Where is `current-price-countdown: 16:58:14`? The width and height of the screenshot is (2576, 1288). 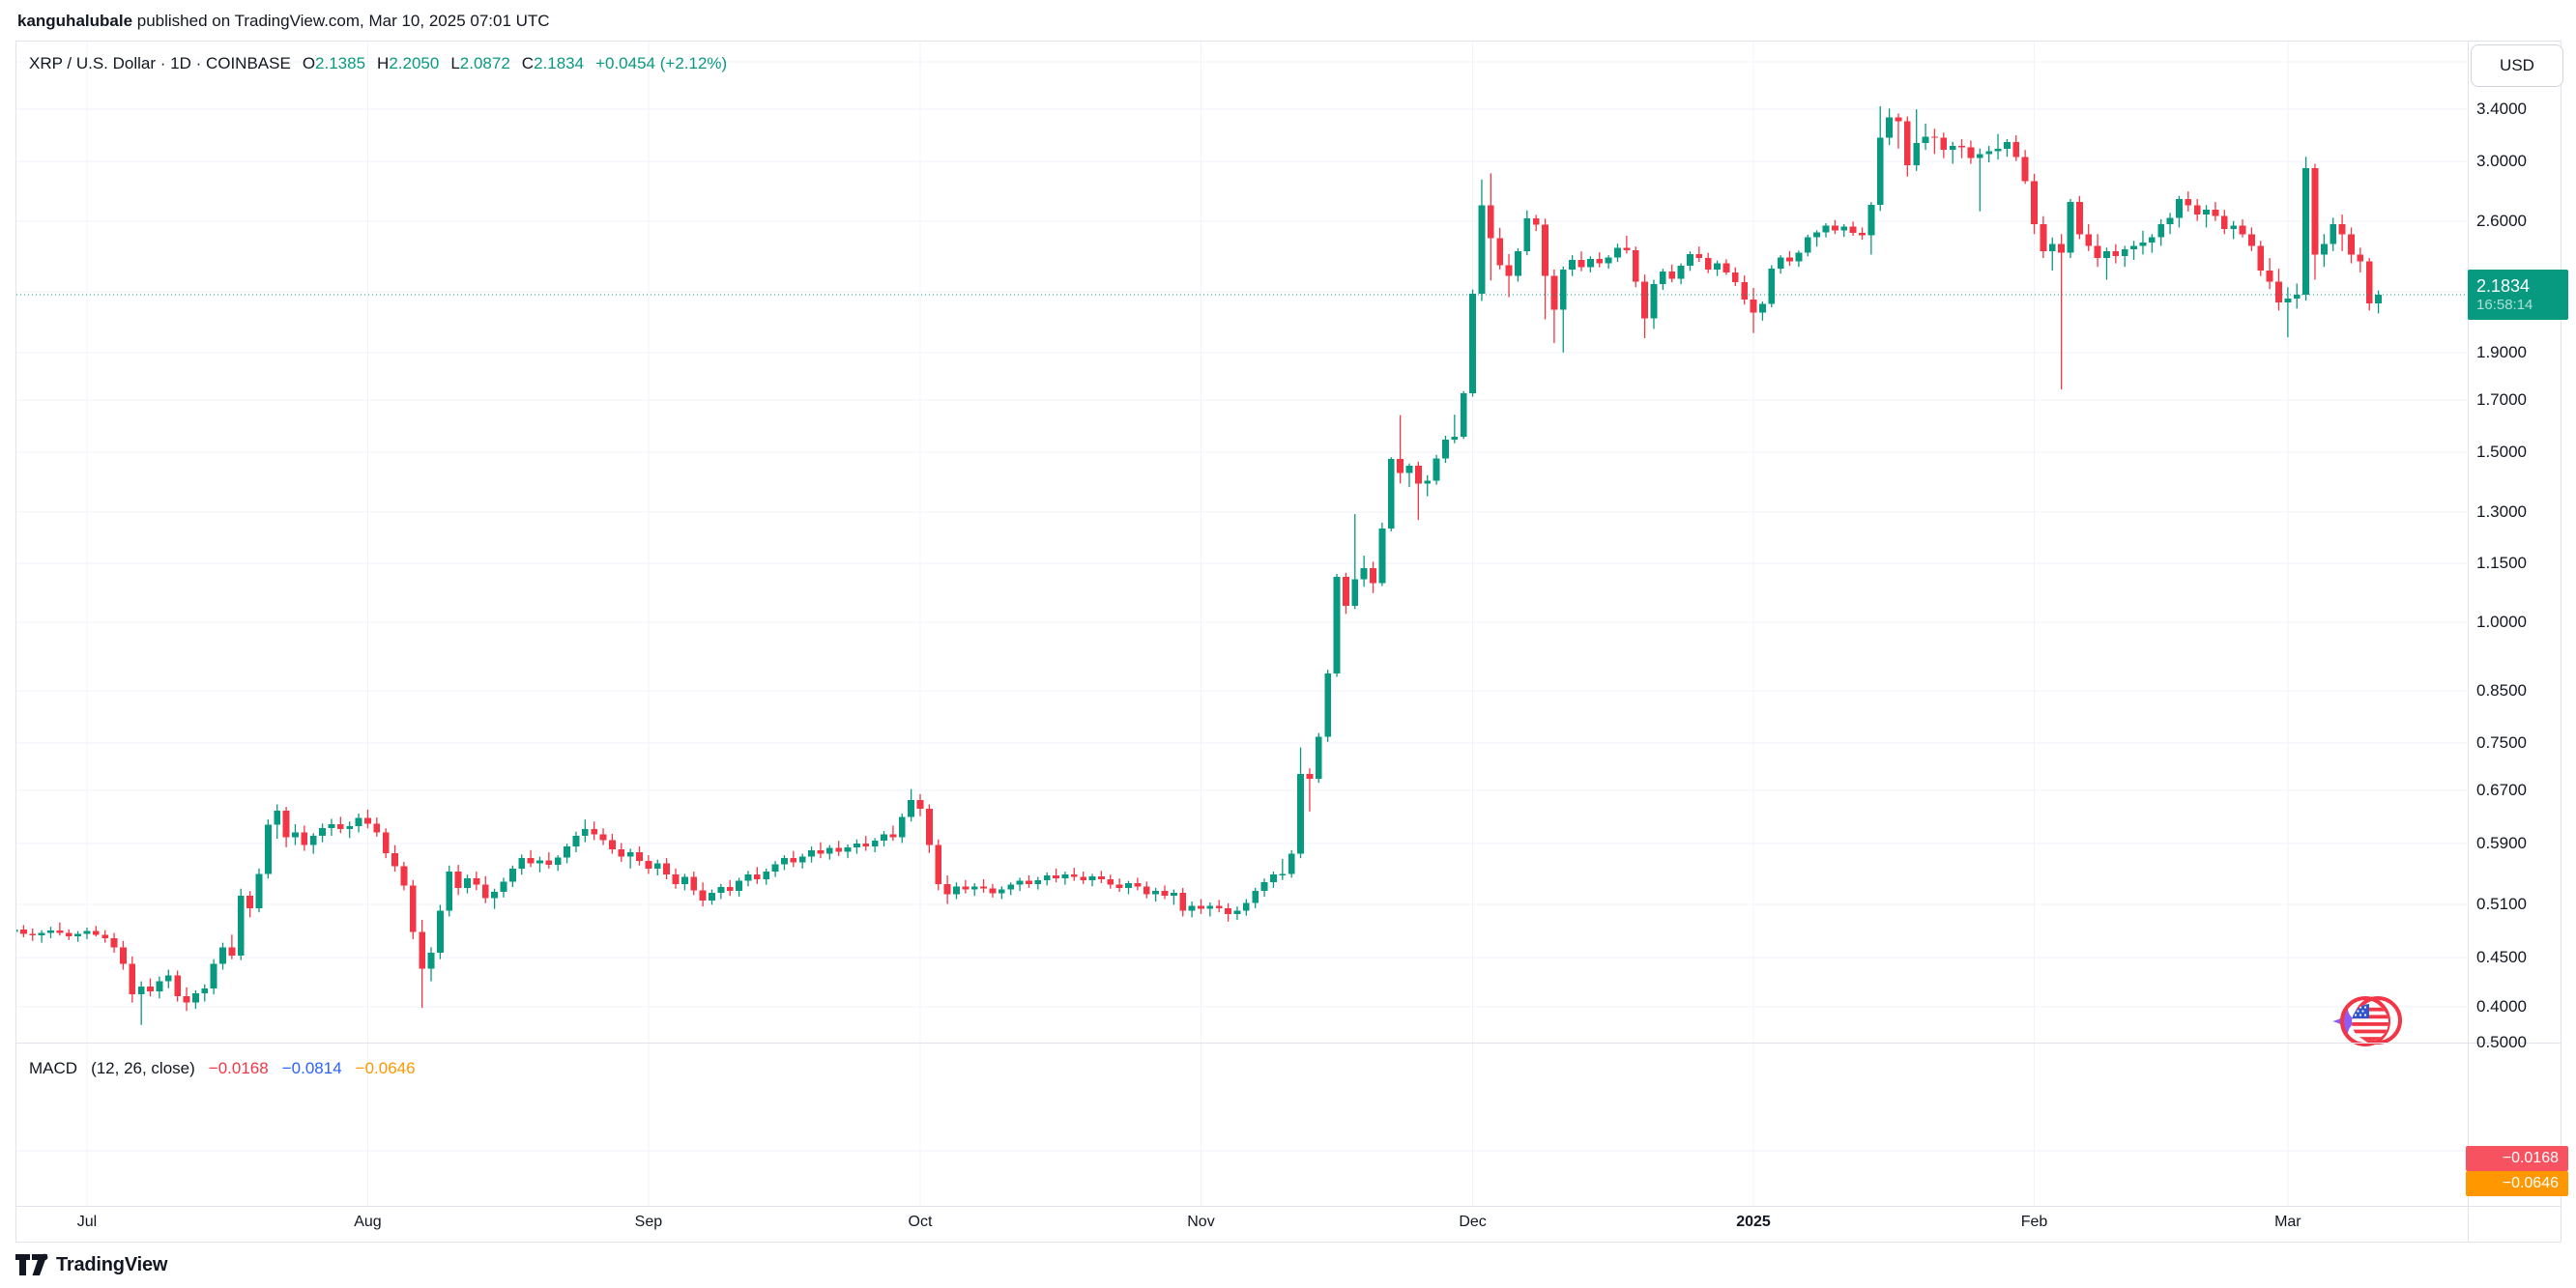
current-price-countdown: 16:58:14 is located at coordinates (2504, 305).